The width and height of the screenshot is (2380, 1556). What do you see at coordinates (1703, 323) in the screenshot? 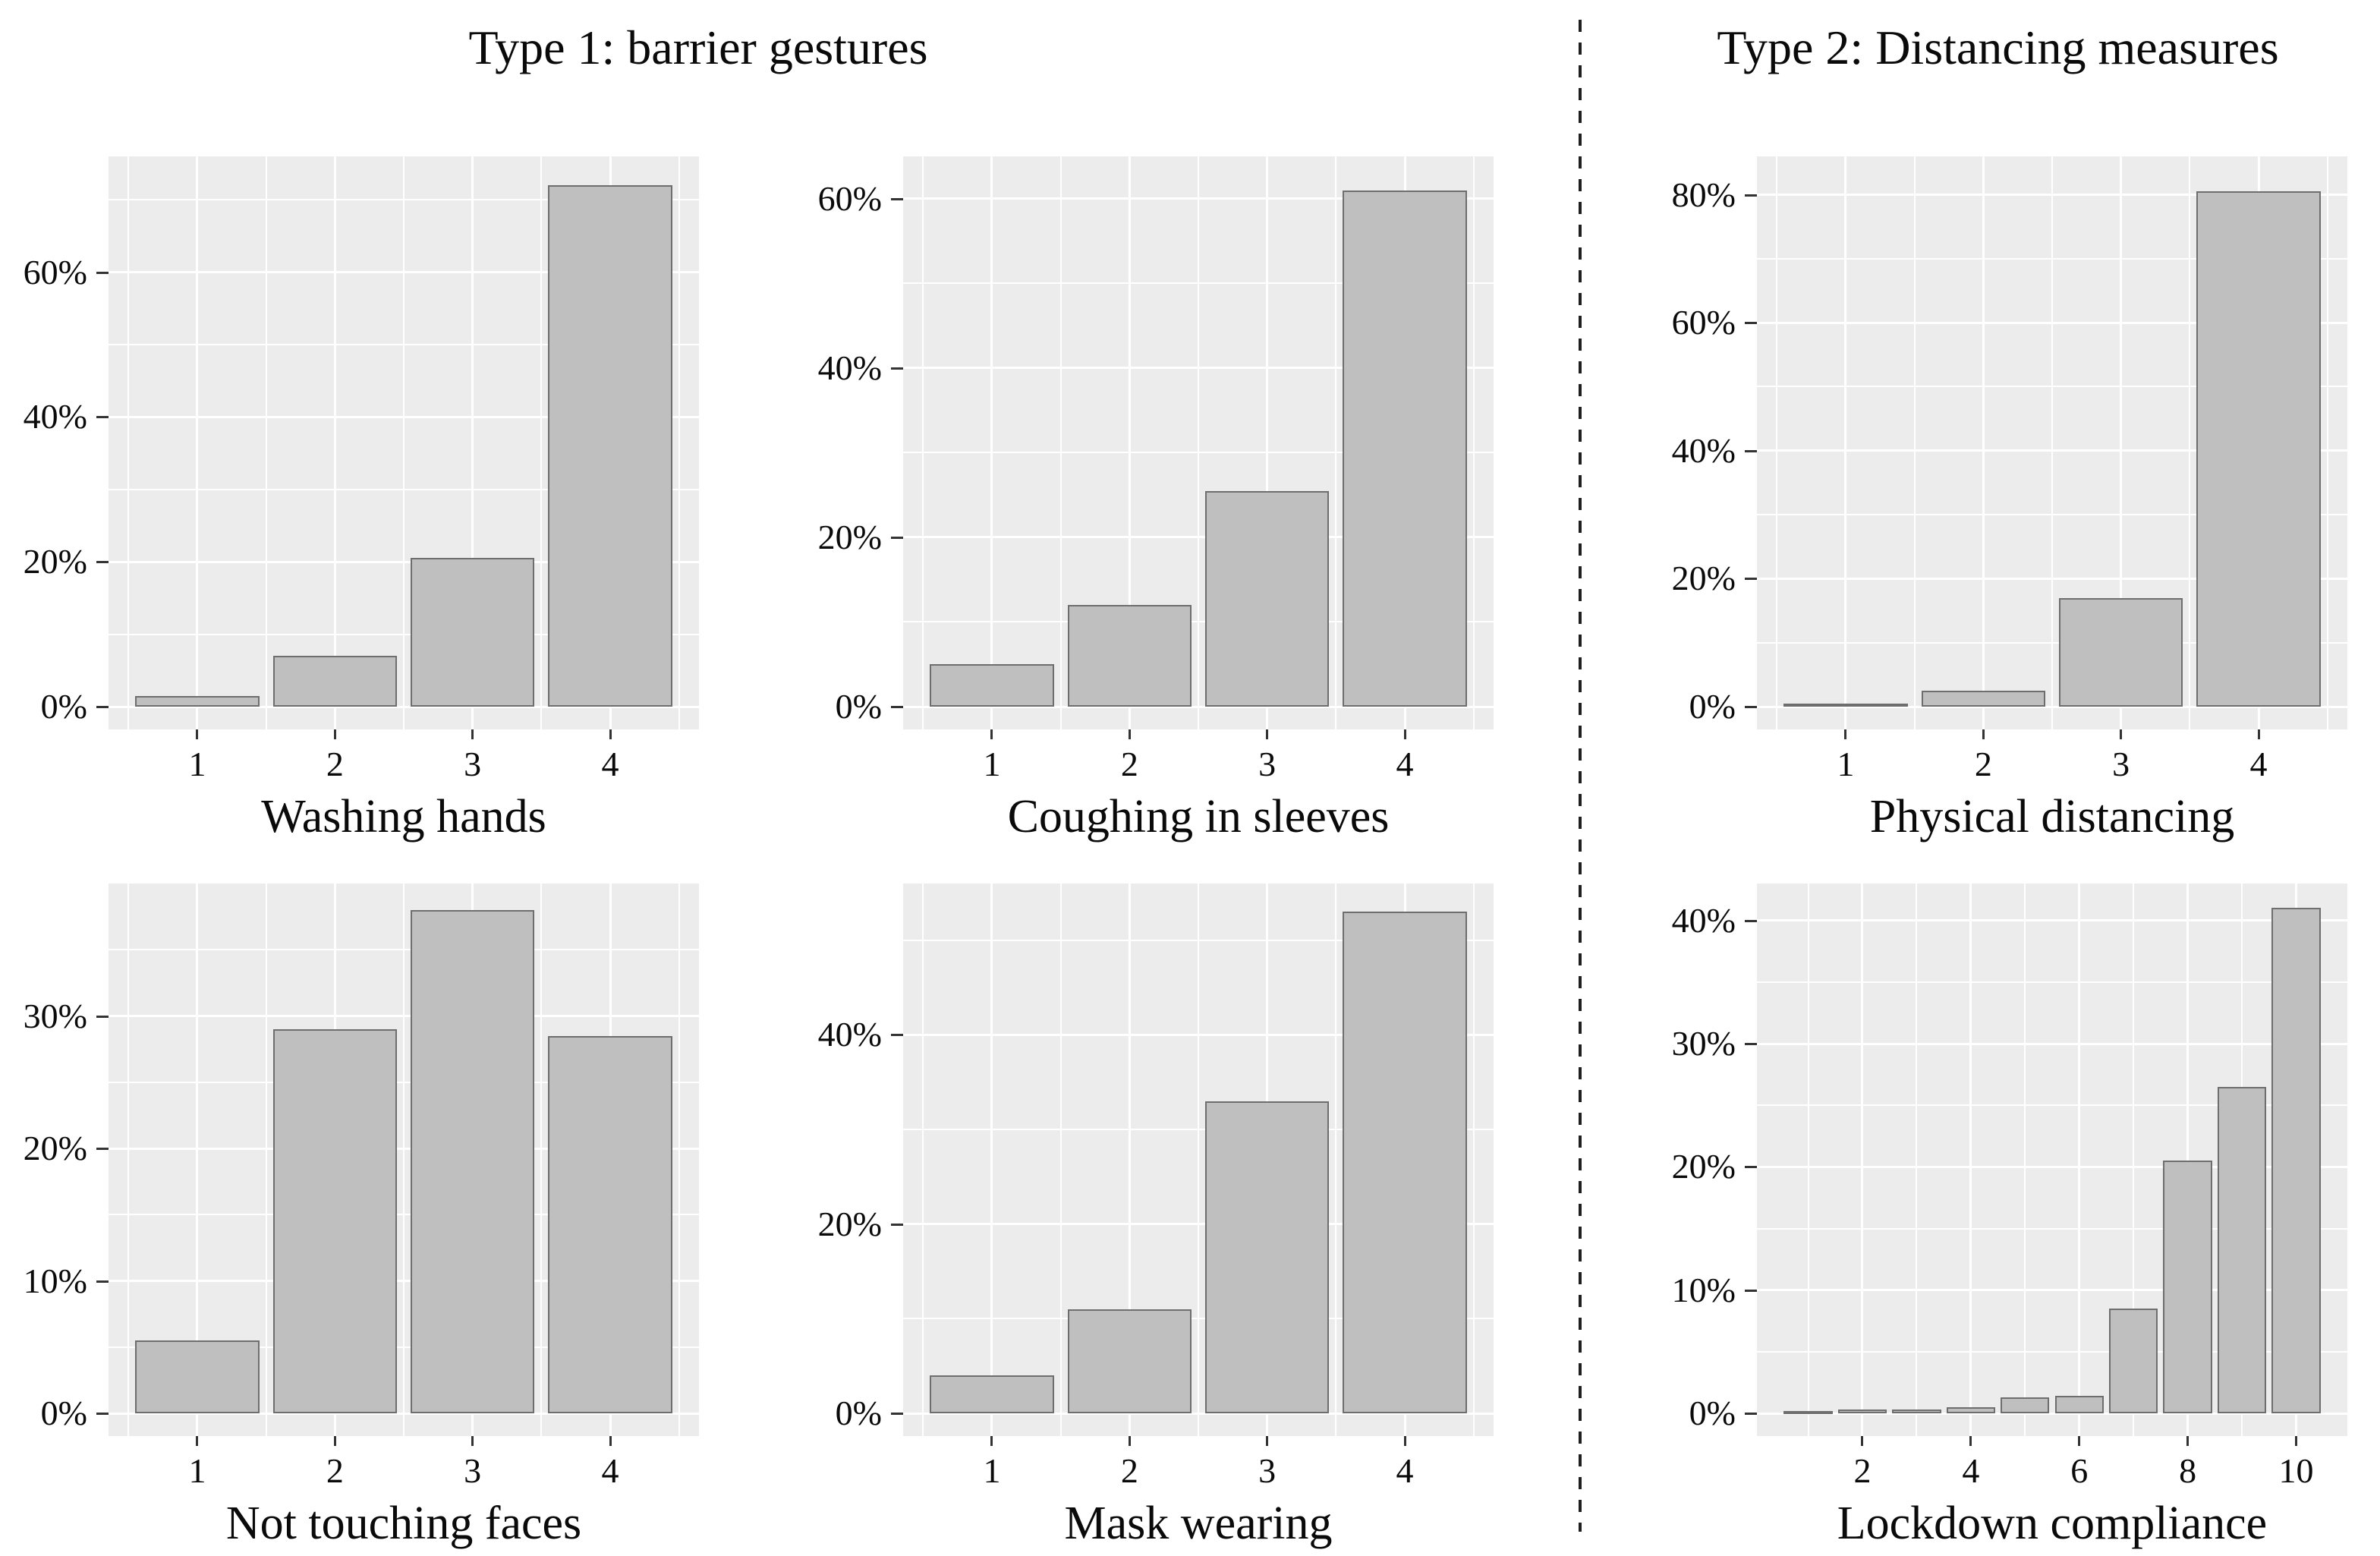
I see `y-tick-label: 60%` at bounding box center [1703, 323].